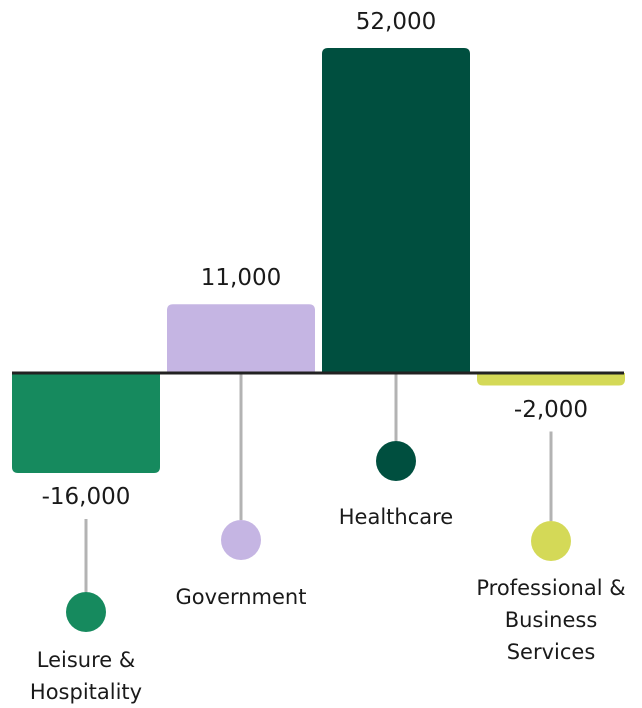  Describe the element at coordinates (86, 676) in the screenshot. I see `category-label: Leisure & Hospitality` at that location.